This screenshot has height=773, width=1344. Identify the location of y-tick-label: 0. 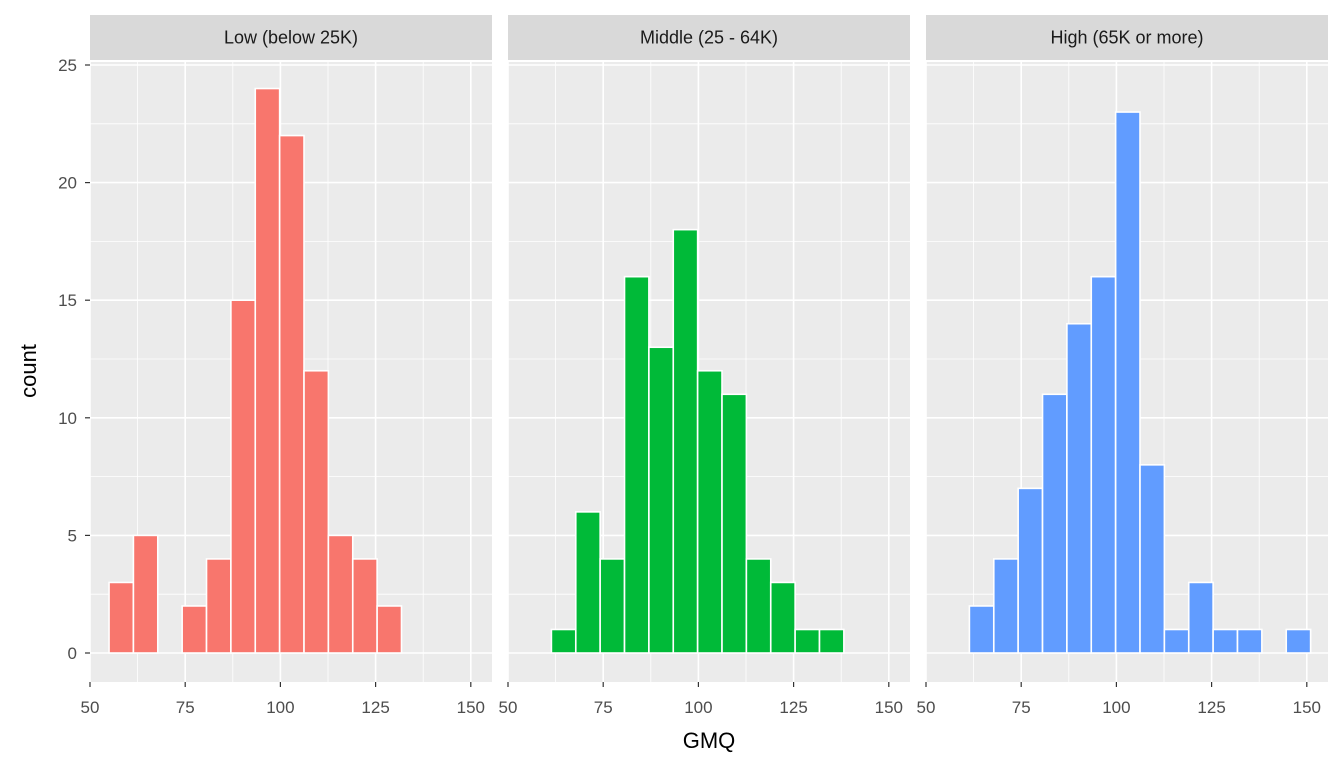
(72, 653).